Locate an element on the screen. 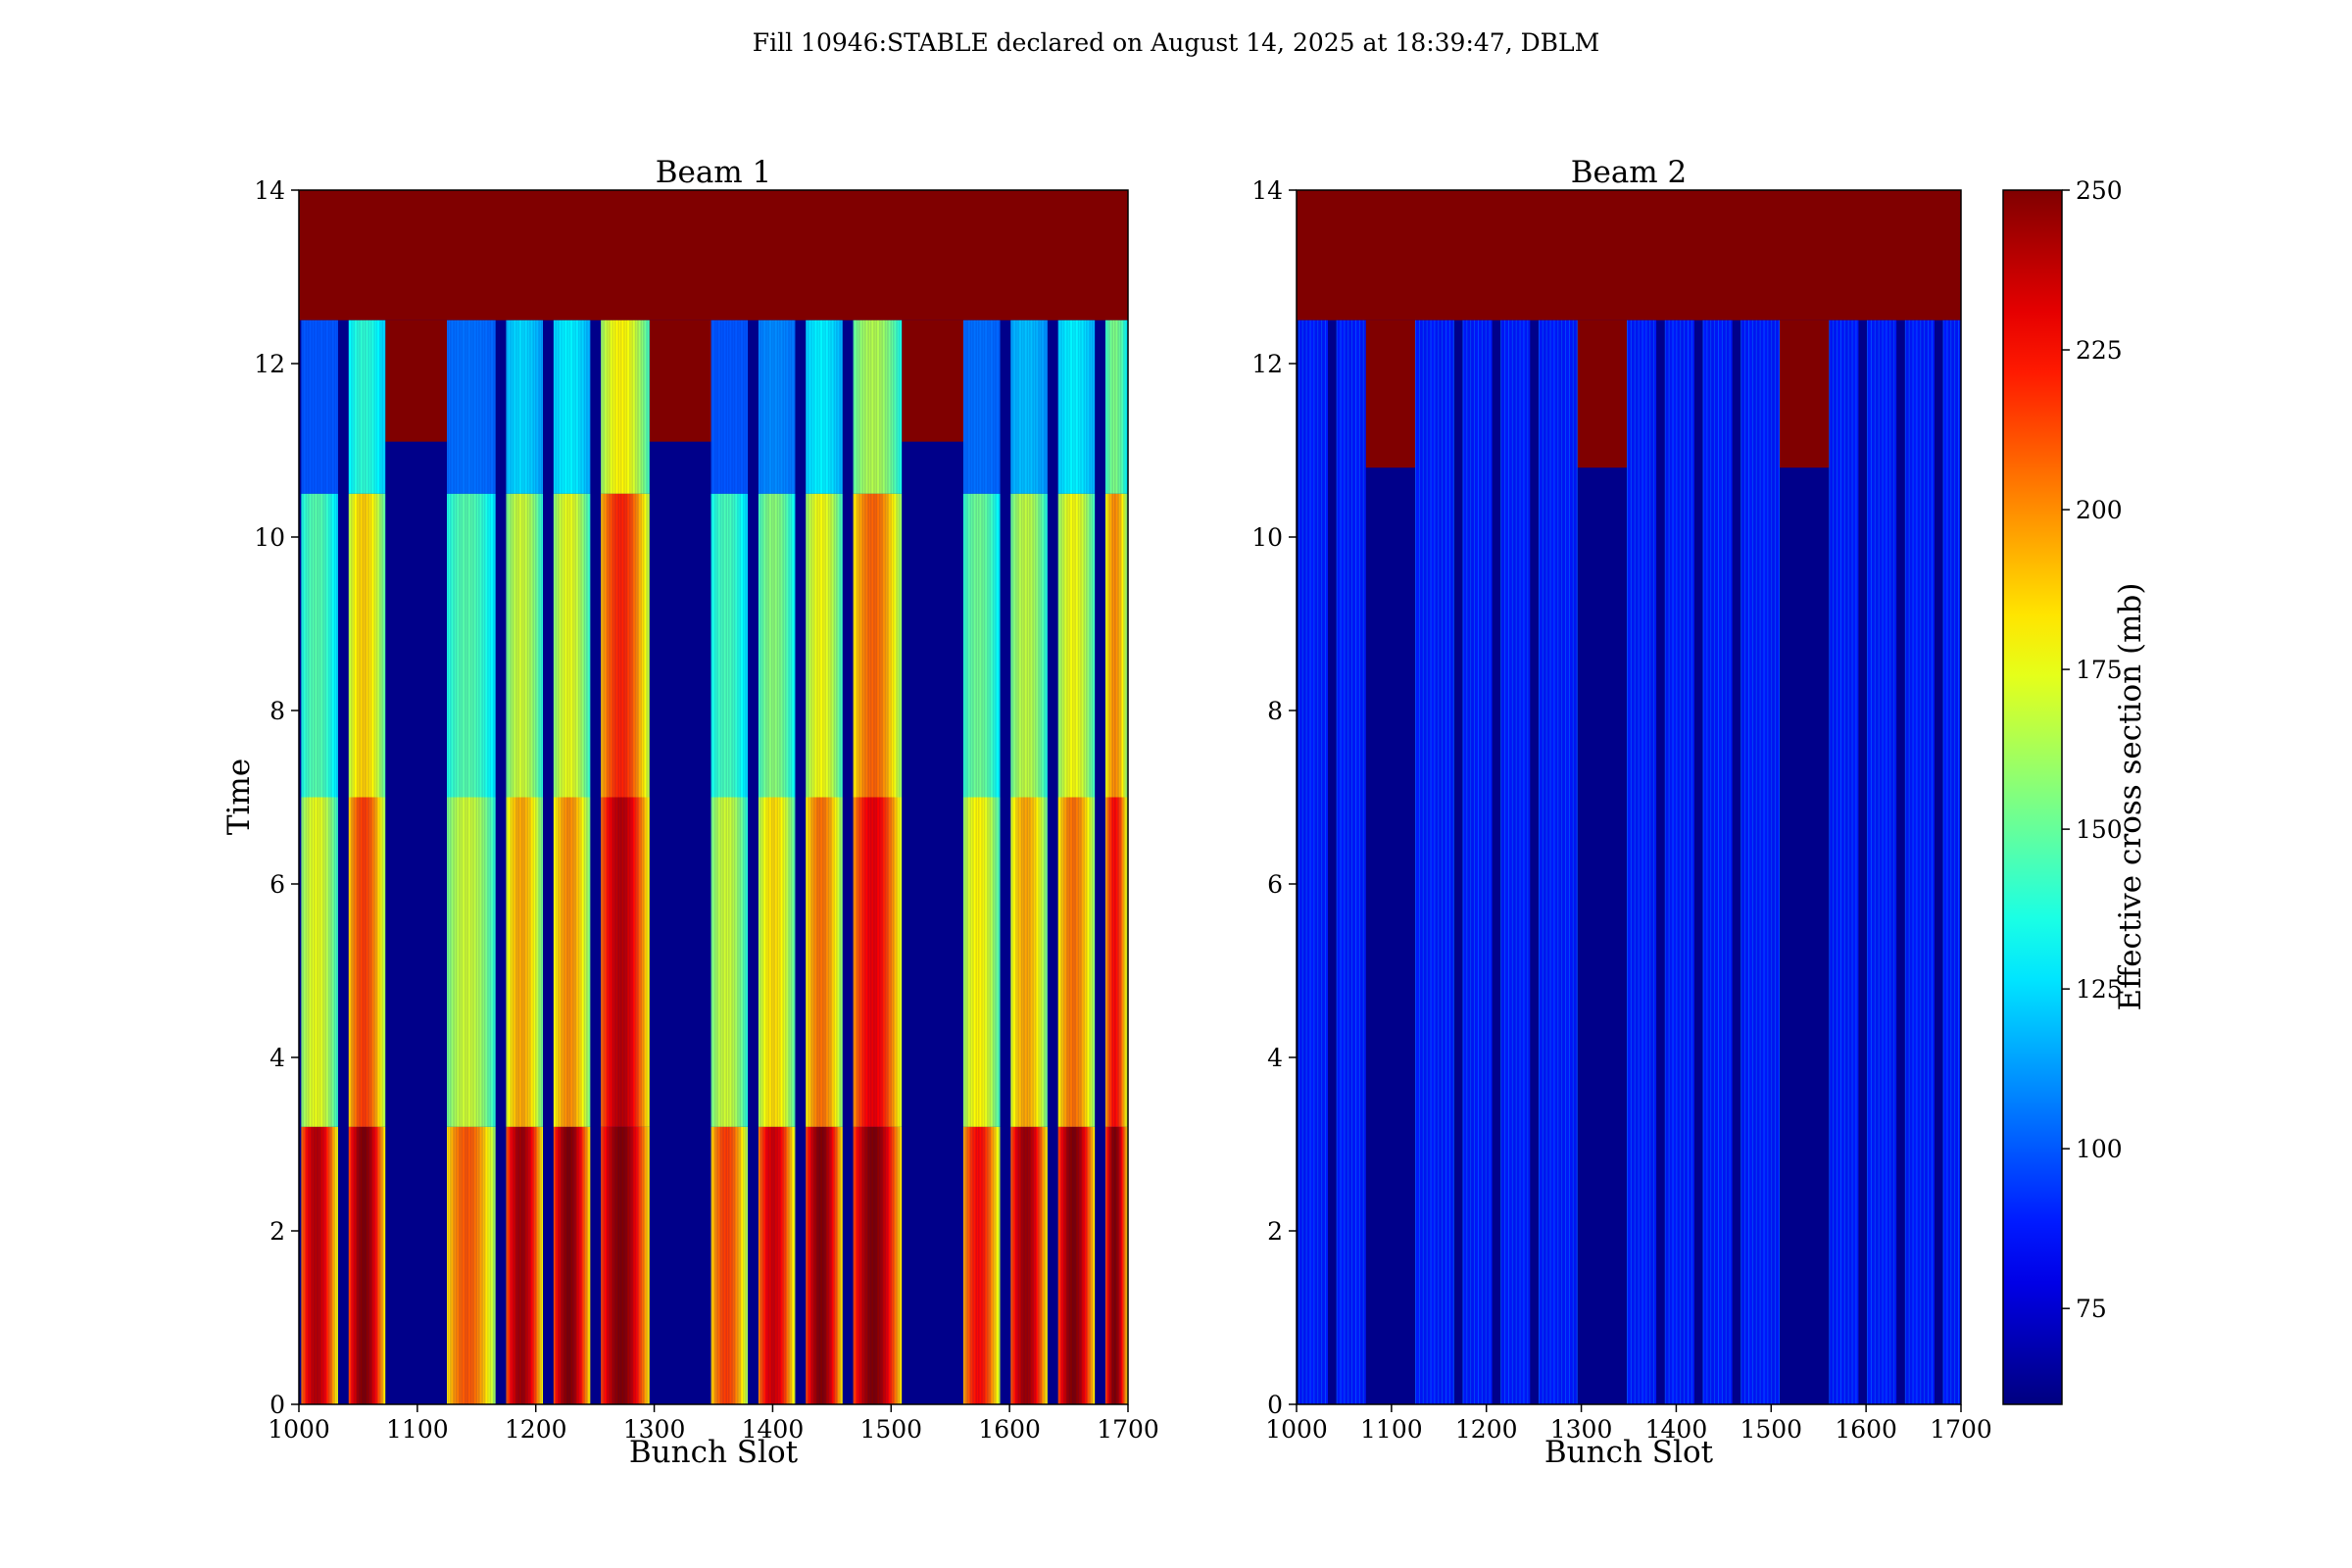 The width and height of the screenshot is (2352, 1568). beam-1-dump-region is located at coordinates (713, 255).